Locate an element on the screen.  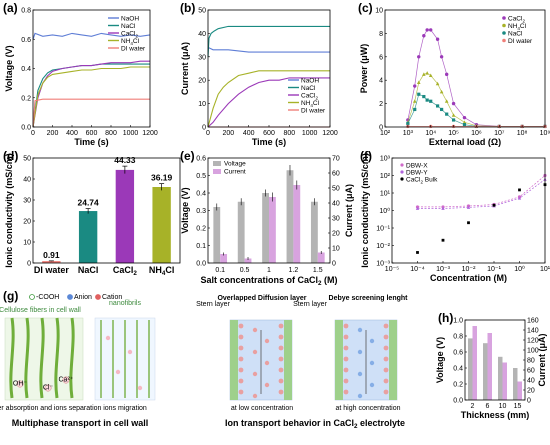
y-right-tick-label: 60 is located at coordinates (336, 174).